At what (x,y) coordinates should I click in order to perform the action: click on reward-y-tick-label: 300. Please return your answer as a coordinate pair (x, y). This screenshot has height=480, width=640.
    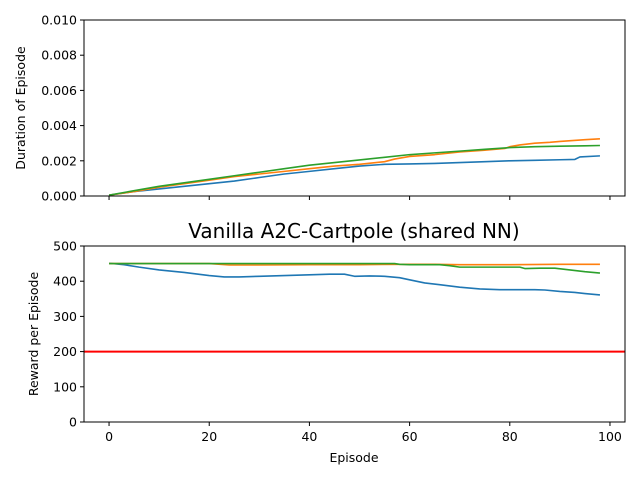
    Looking at the image, I should click on (65, 316).